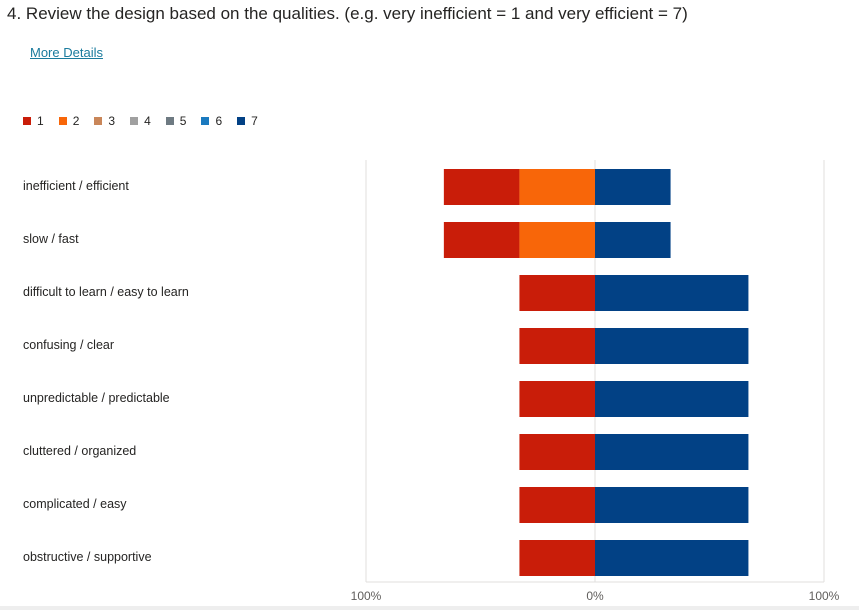 Image resolution: width=859 pixels, height=610 pixels. What do you see at coordinates (75, 504) in the screenshot?
I see `category-label: complicated / easy` at bounding box center [75, 504].